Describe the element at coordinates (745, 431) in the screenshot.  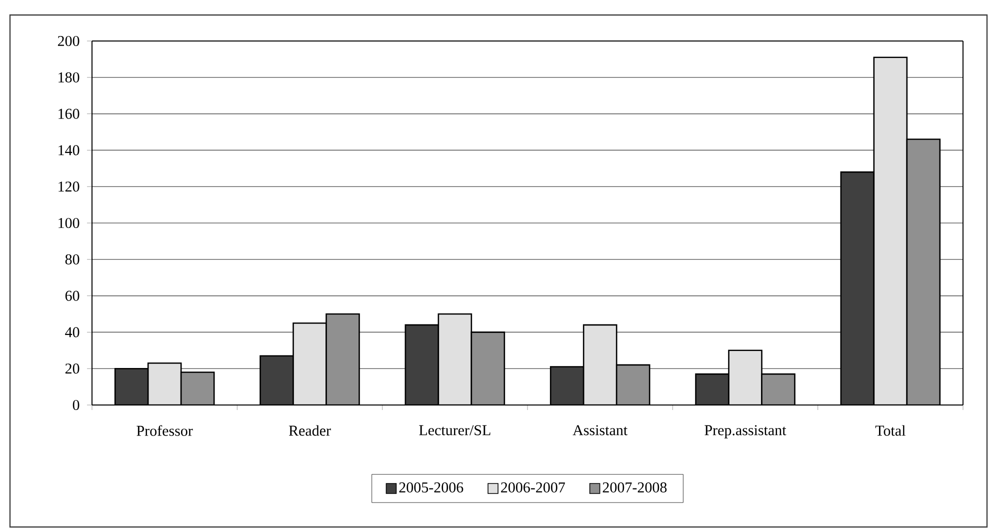
I see `x-tick-label: Prep.assistant` at that location.